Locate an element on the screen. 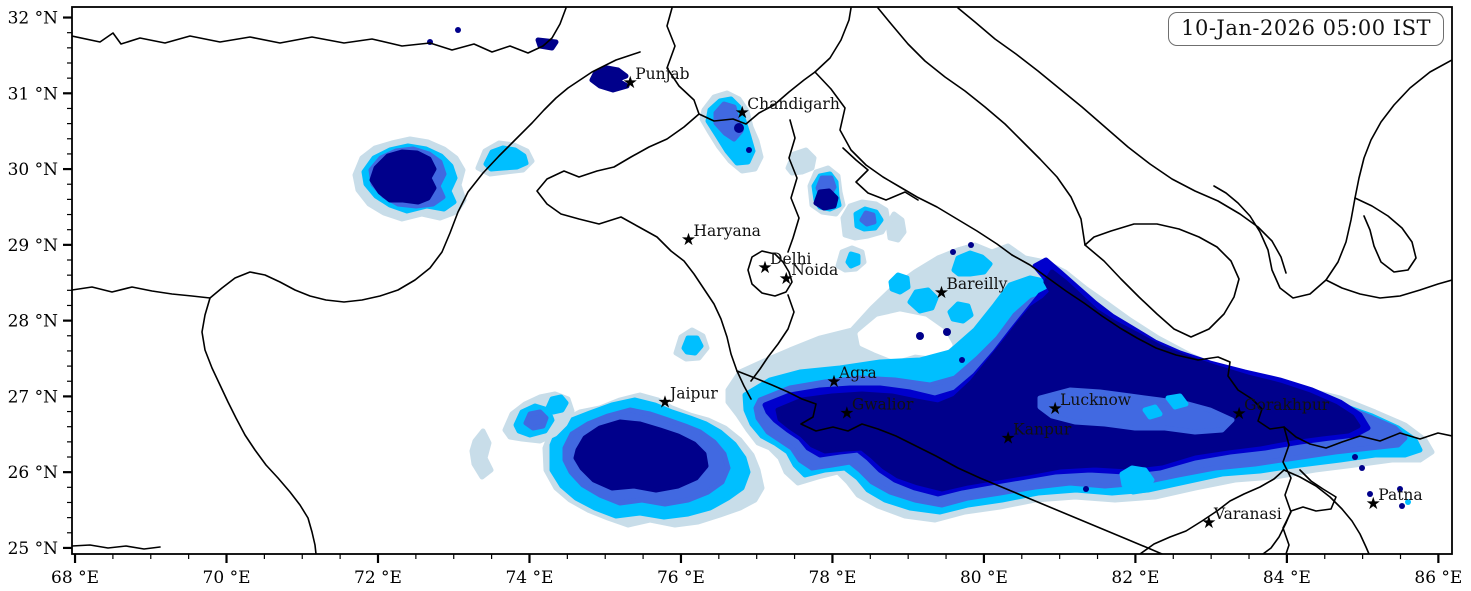 The image size is (1471, 591). city-marker-jaipur: ★Jaipur is located at coordinates (687, 399).